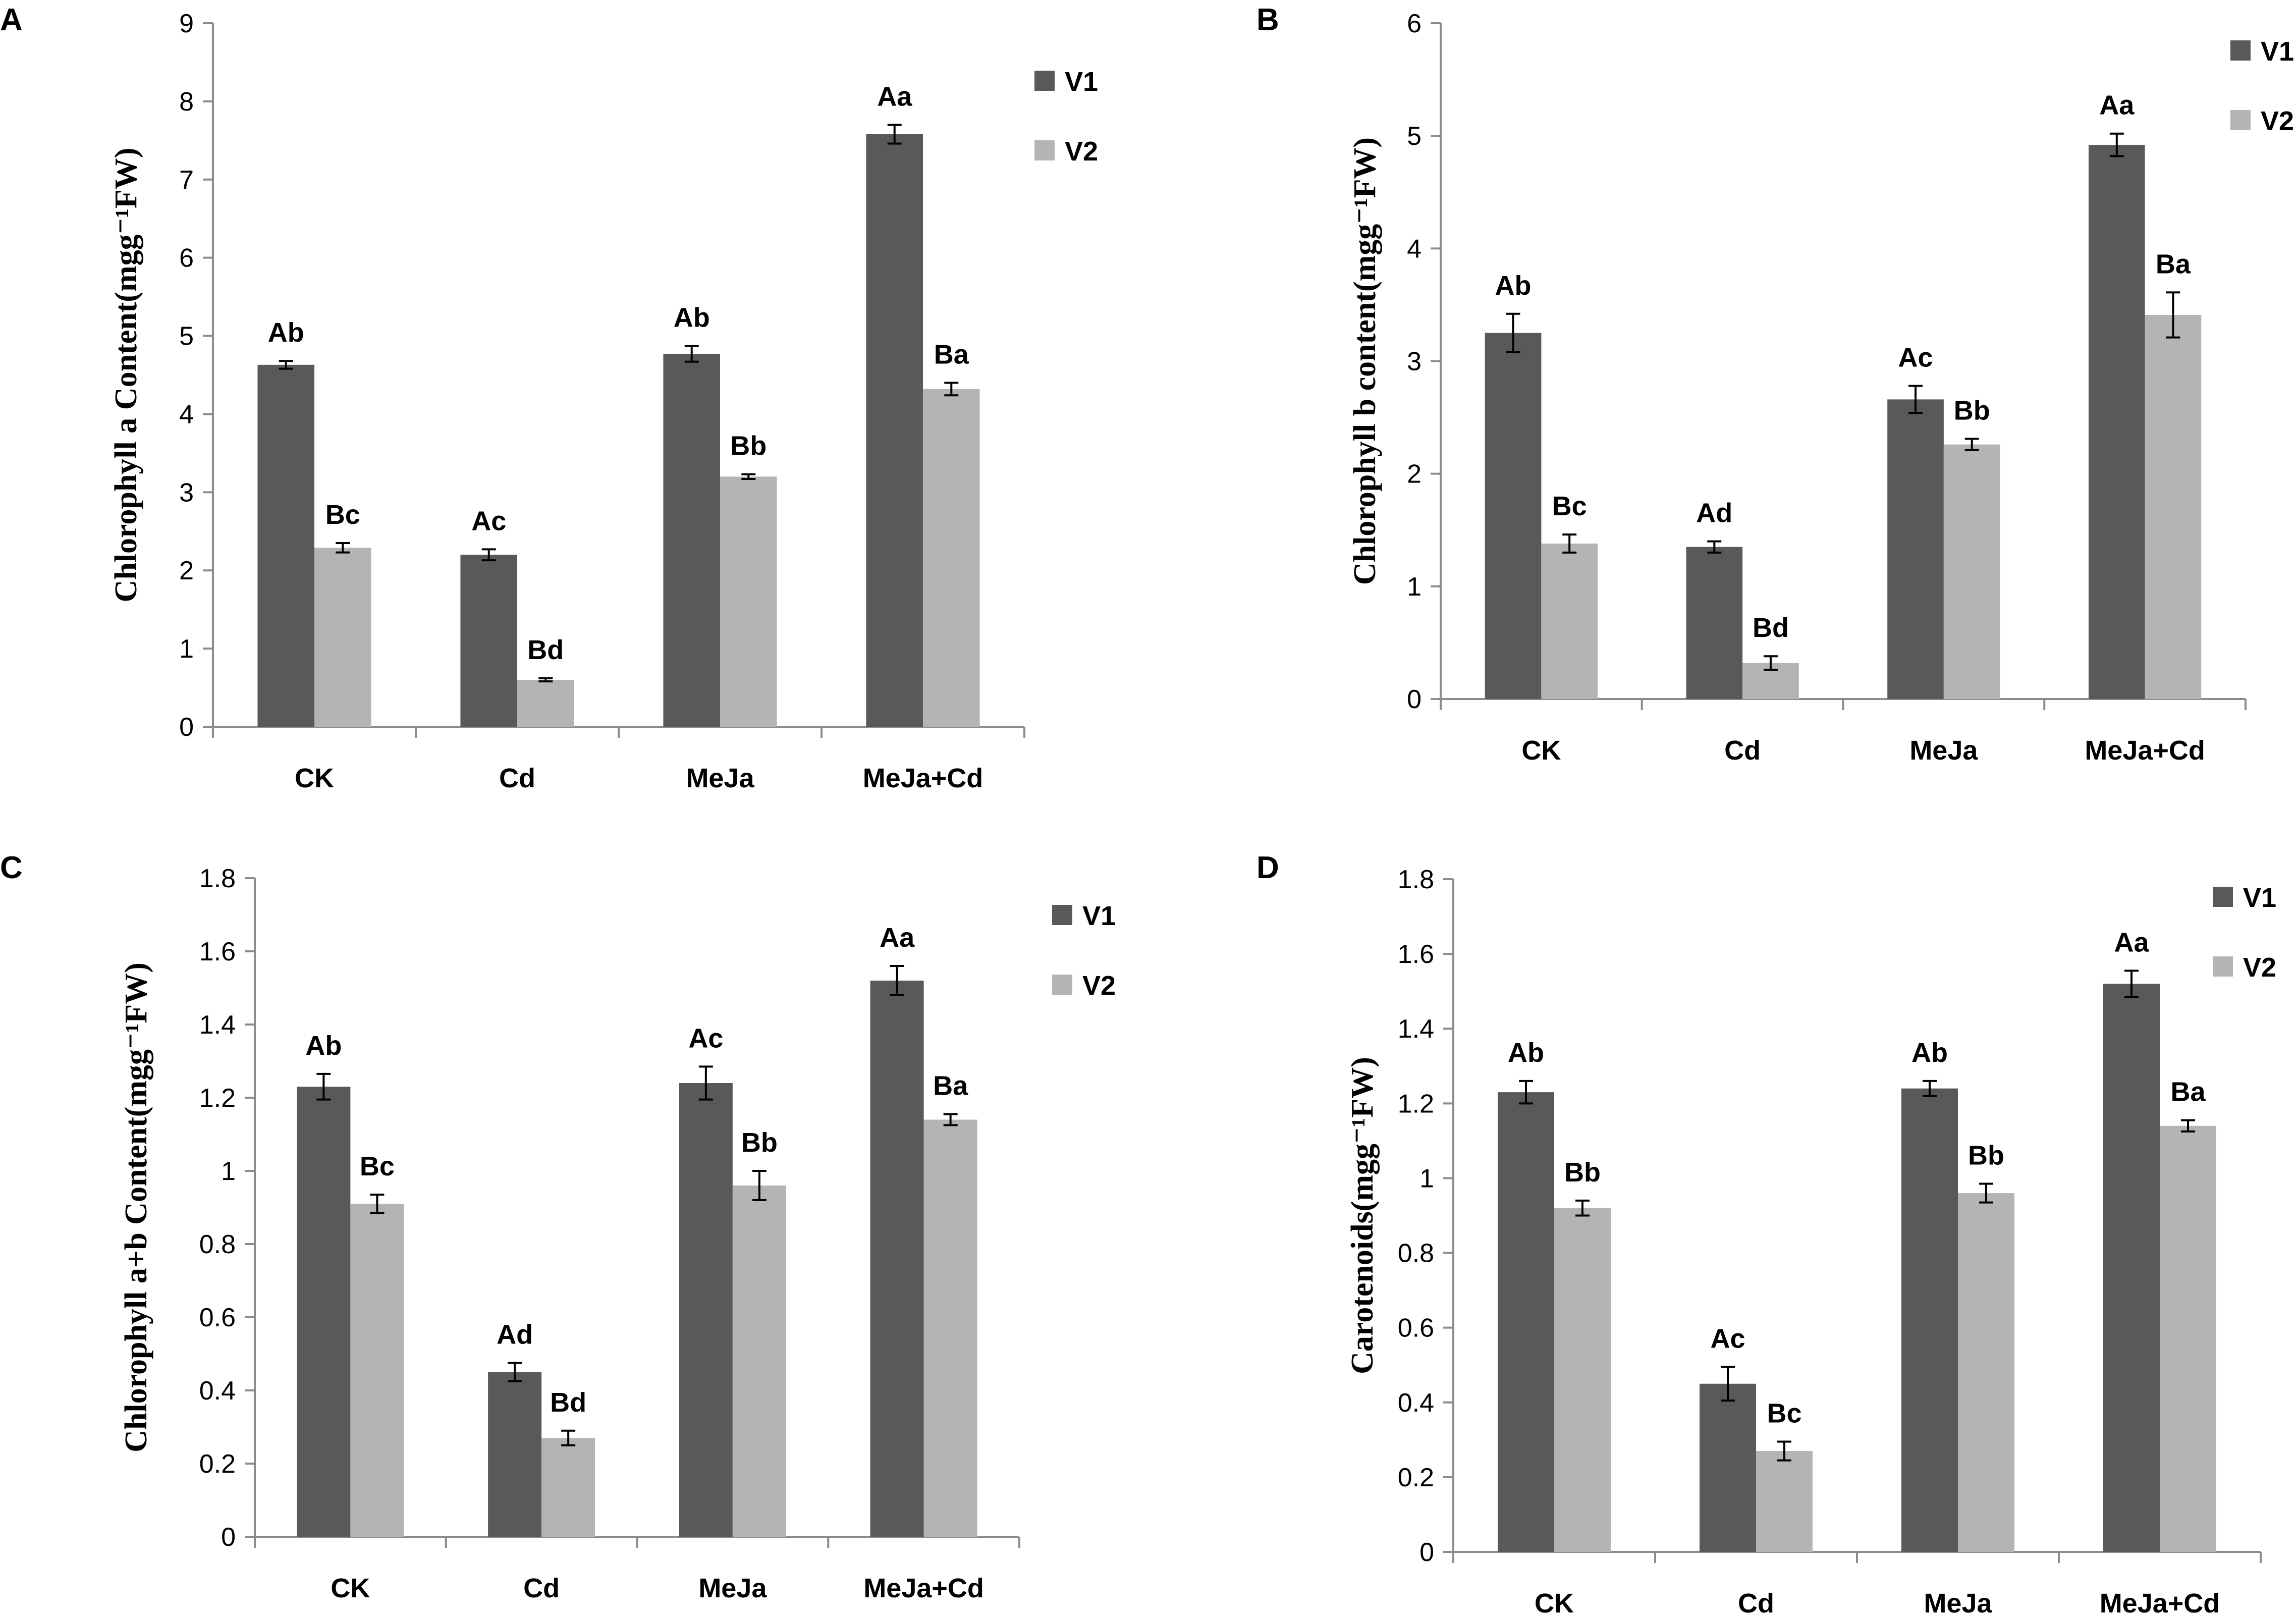 This screenshot has height=1615, width=2296. Describe the element at coordinates (217, 1025) in the screenshot. I see `y-tick-label: 1.4` at that location.